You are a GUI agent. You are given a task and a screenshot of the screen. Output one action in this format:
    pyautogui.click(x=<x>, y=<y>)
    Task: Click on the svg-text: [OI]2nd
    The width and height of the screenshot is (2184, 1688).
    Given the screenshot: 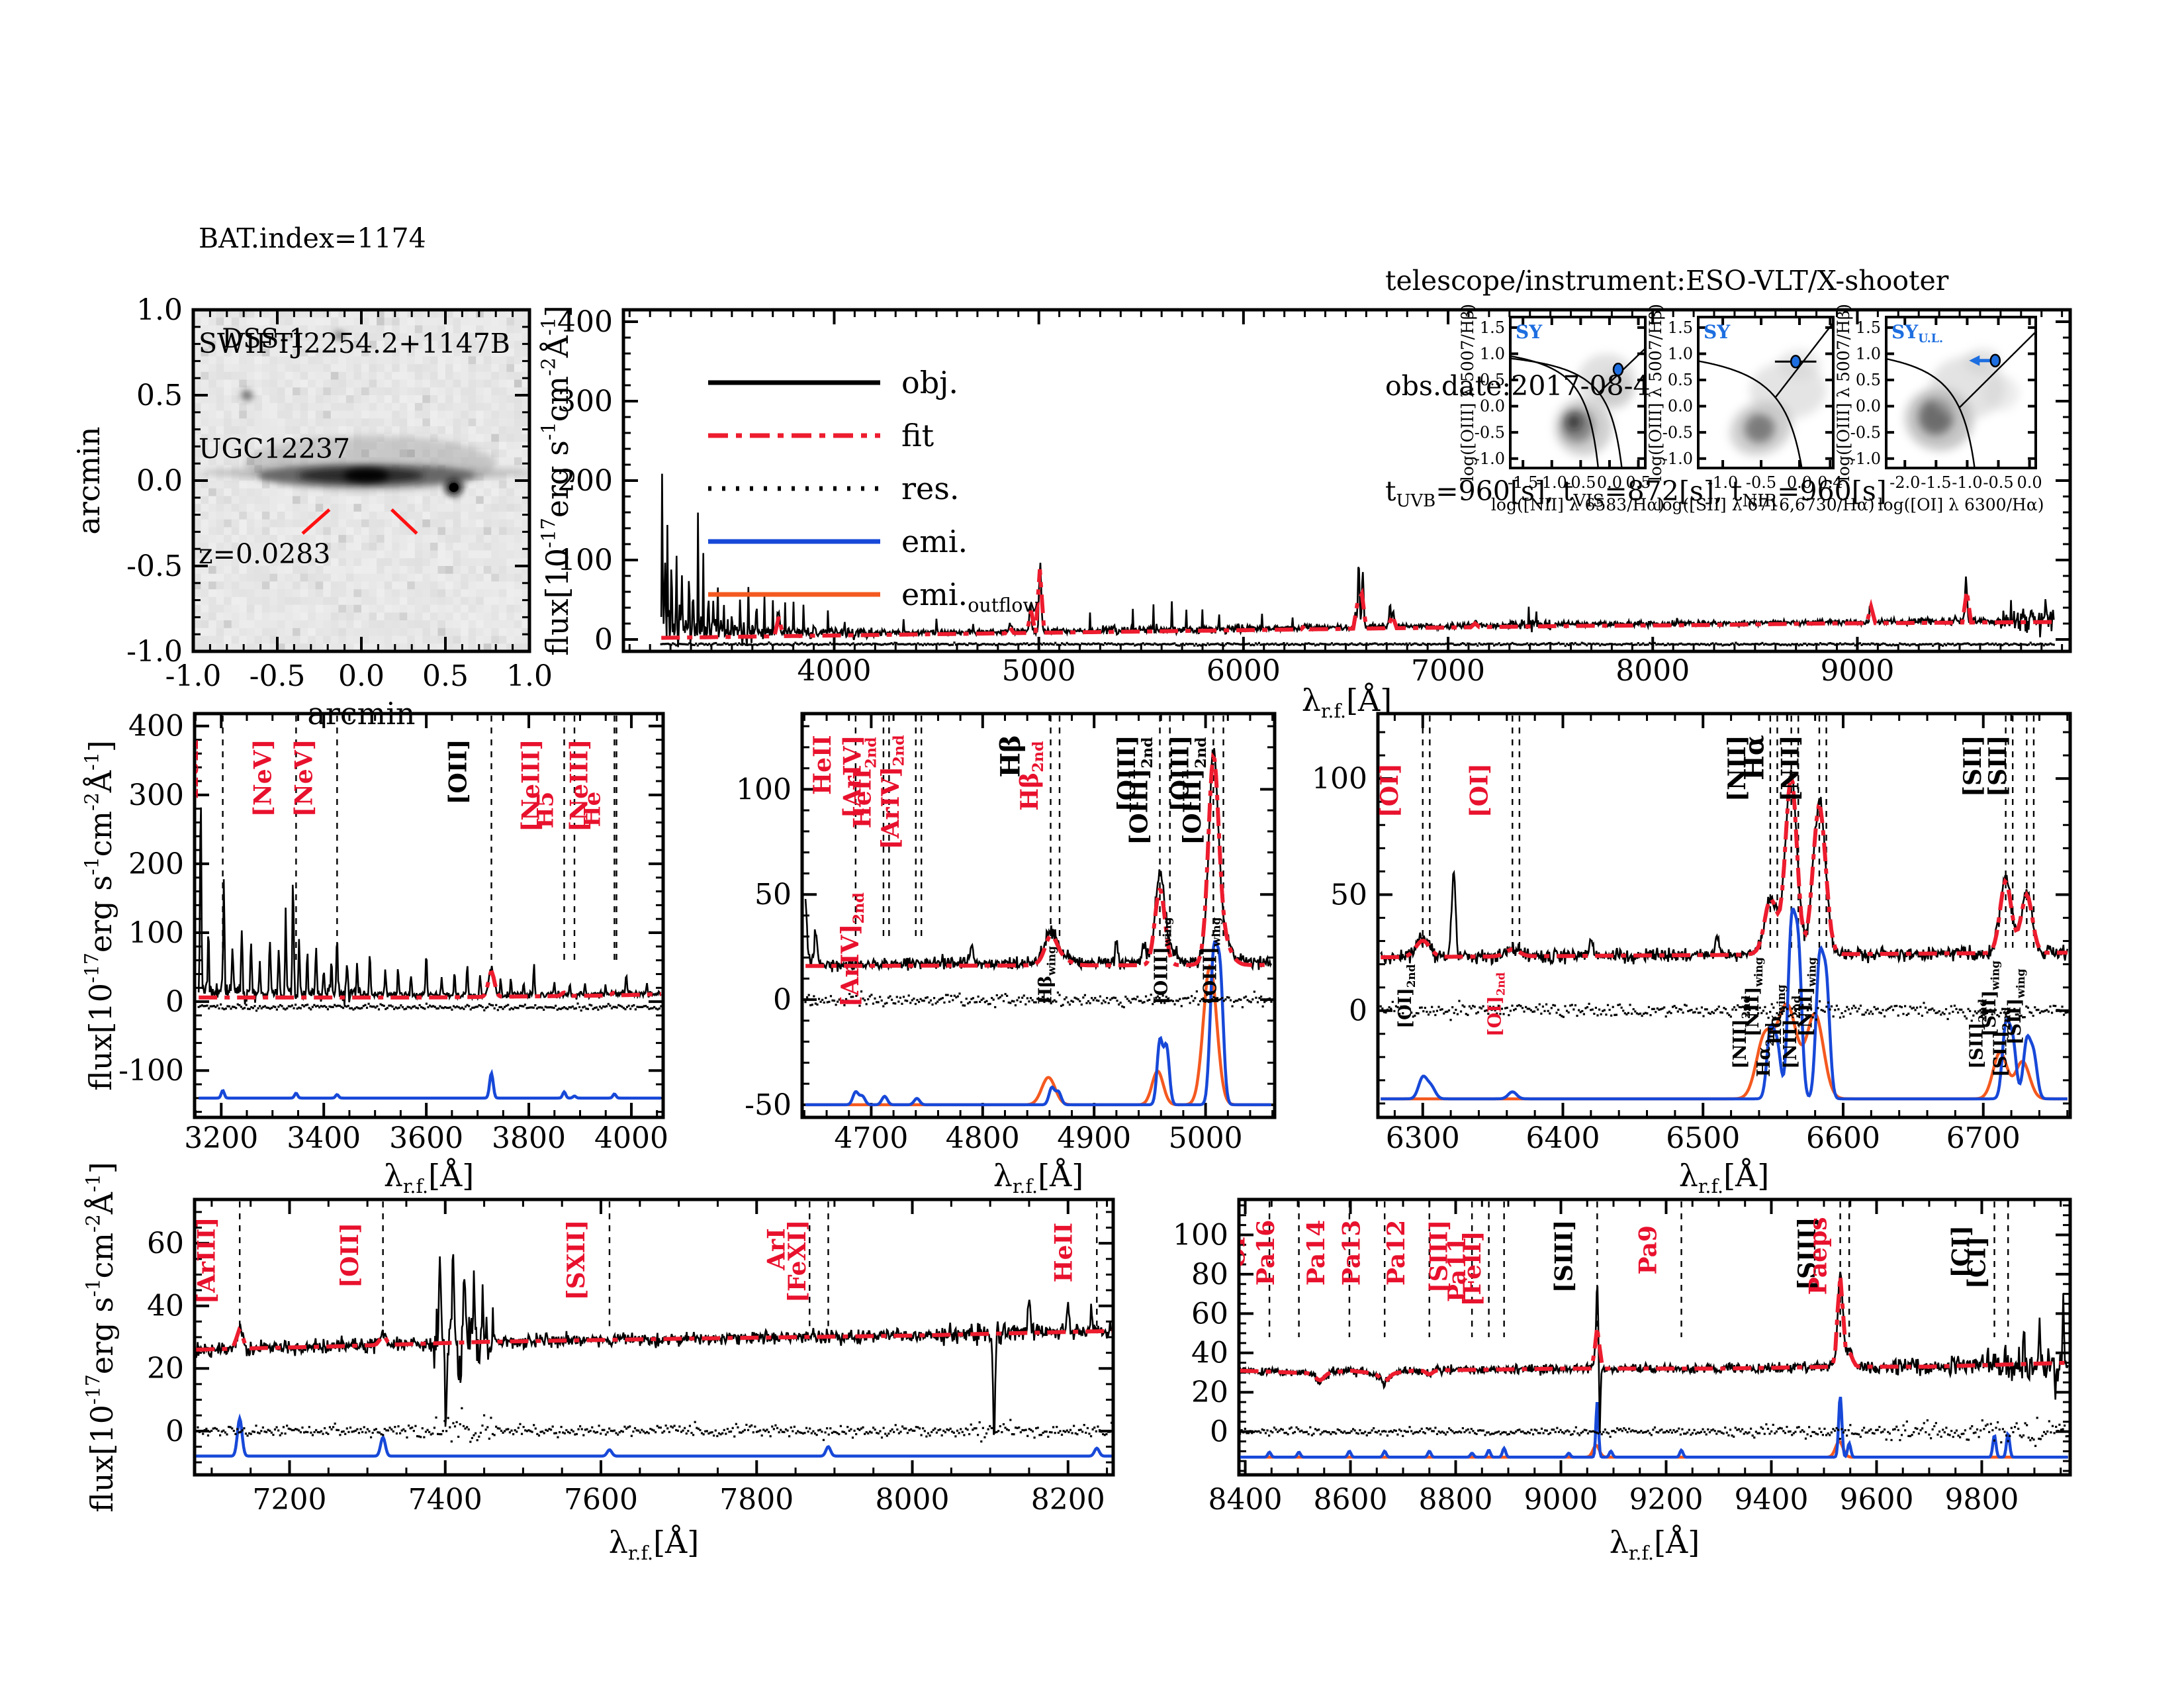 What is the action you would take?
    pyautogui.click(x=1406, y=996)
    